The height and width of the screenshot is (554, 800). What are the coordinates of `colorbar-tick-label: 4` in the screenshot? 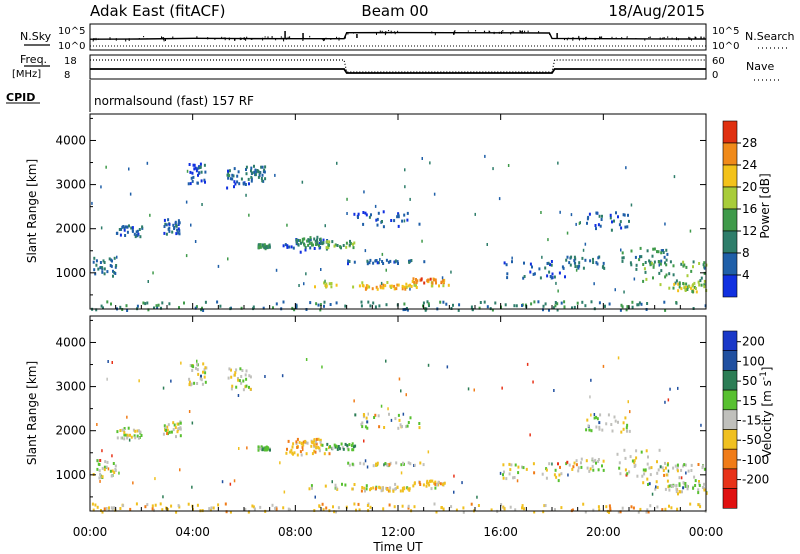 It's located at (746, 275).